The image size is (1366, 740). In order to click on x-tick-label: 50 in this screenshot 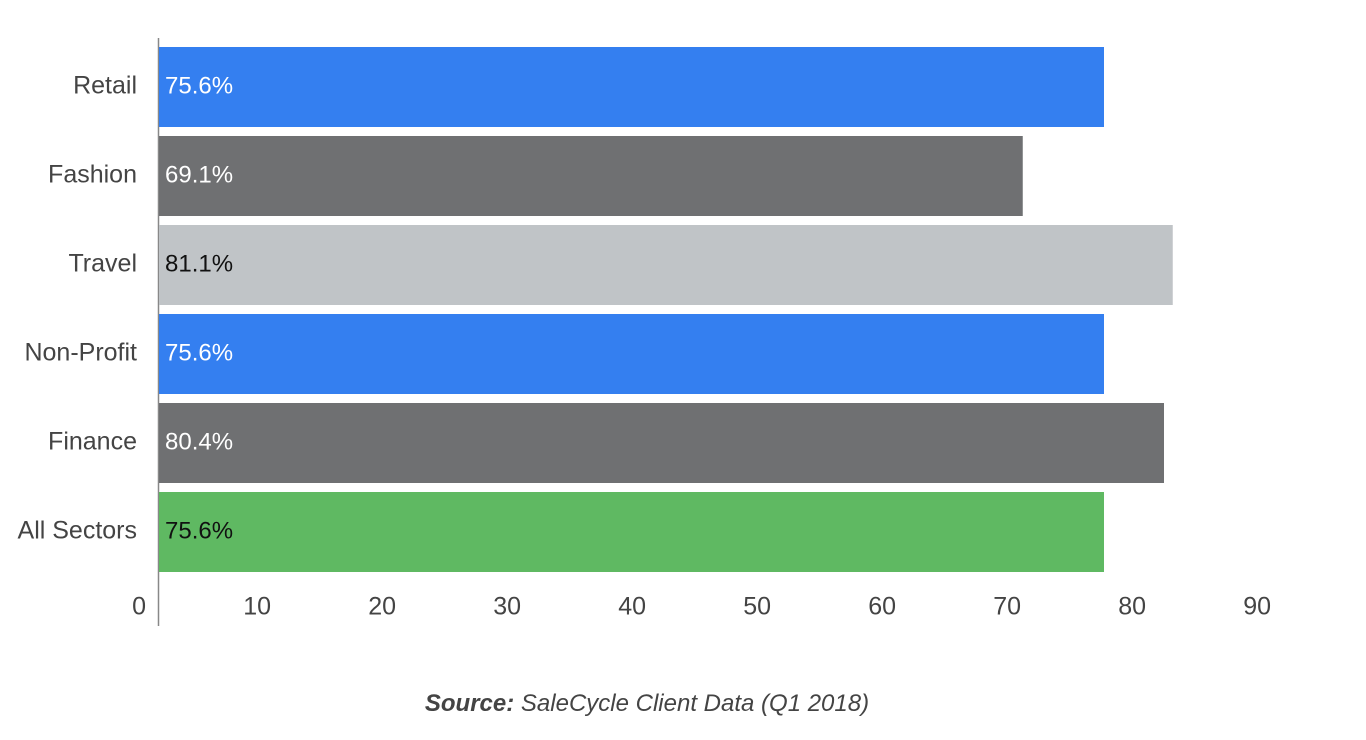, I will do `click(757, 607)`.